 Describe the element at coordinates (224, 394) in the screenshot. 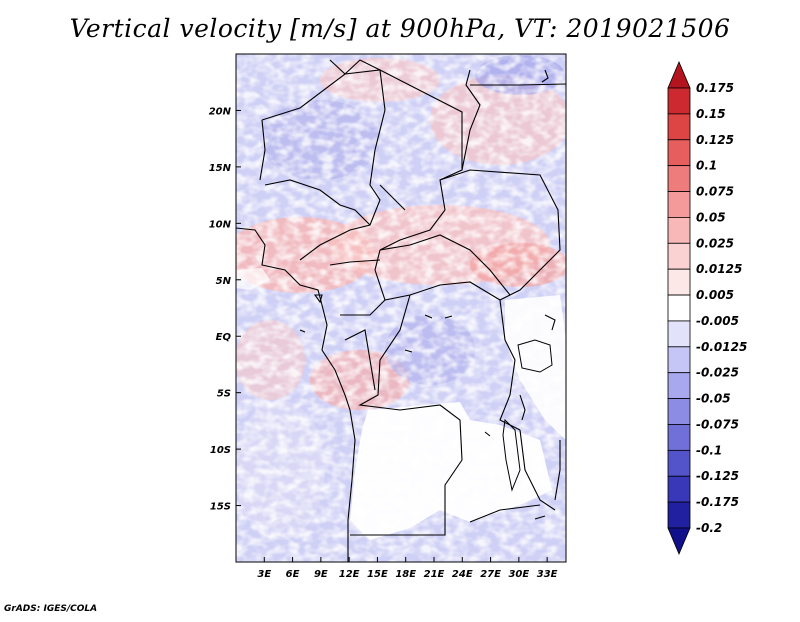

I see `lat-tick-label: 5S` at that location.